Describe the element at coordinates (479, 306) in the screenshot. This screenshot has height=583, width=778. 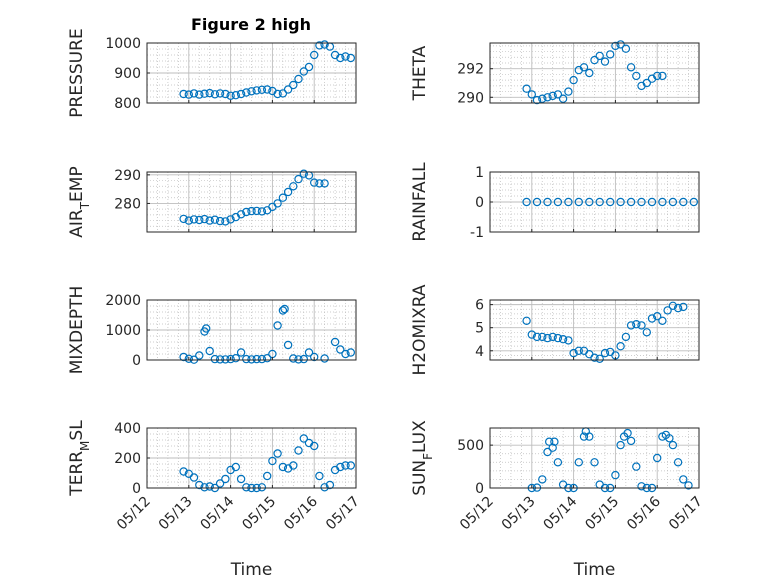
I see `y-tick-label: 6` at that location.